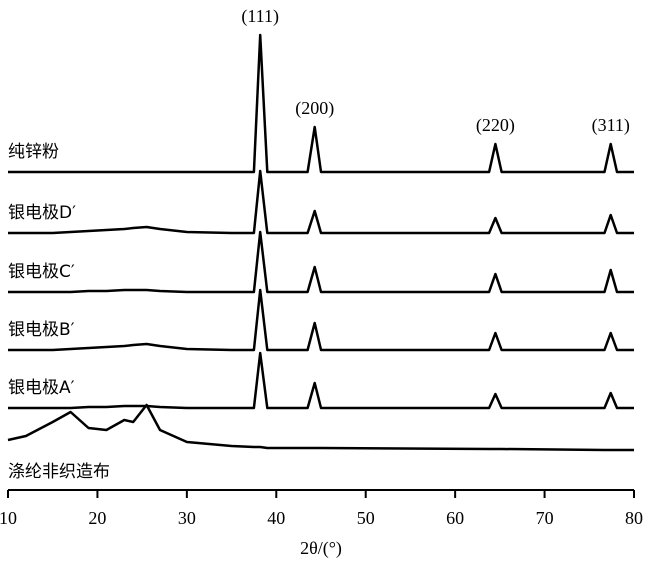 Image resolution: width=650 pixels, height=566 pixels. What do you see at coordinates (33, 152) in the screenshot?
I see `series-label: 纯锌粉` at bounding box center [33, 152].